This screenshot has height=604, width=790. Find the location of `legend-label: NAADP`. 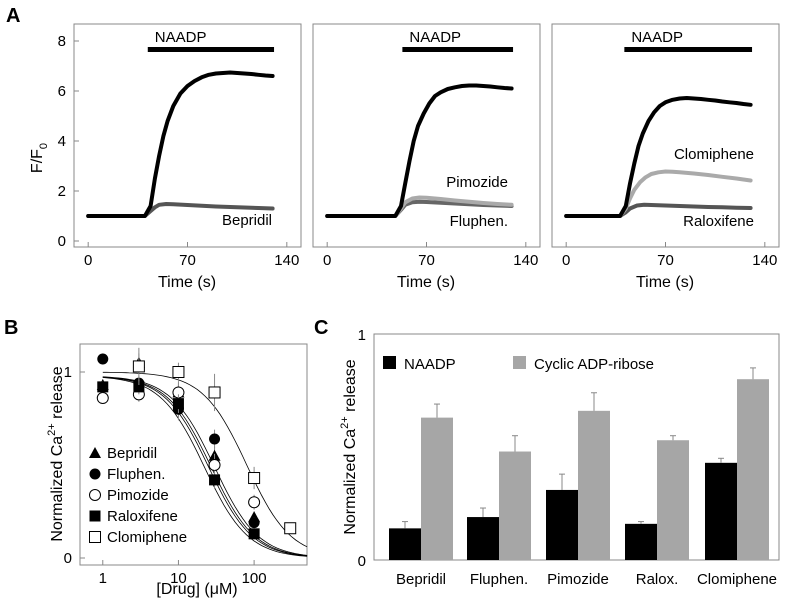

legend-label: NAADP is located at coordinates (430, 364).